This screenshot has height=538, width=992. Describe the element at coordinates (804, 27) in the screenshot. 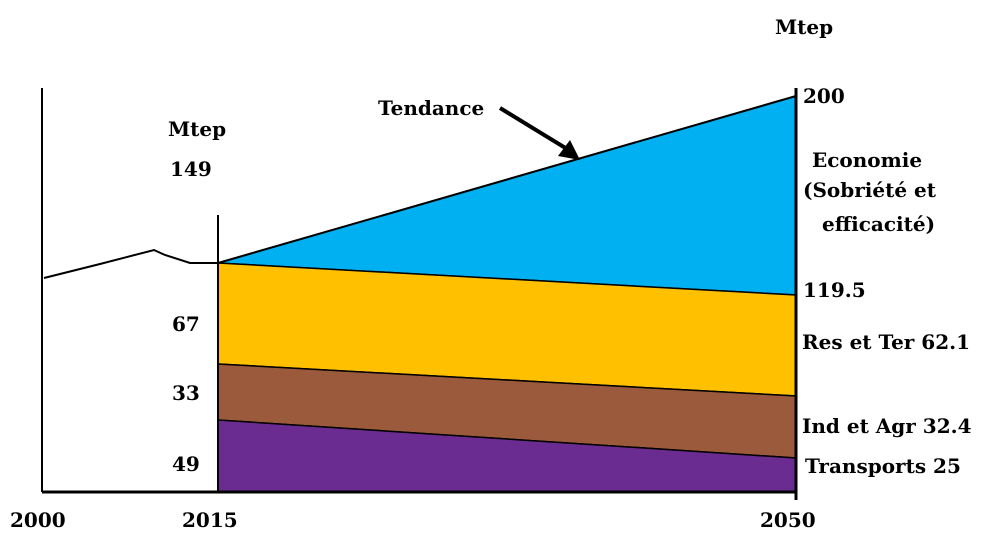

I see `unit-label-2050: Mtep` at that location.